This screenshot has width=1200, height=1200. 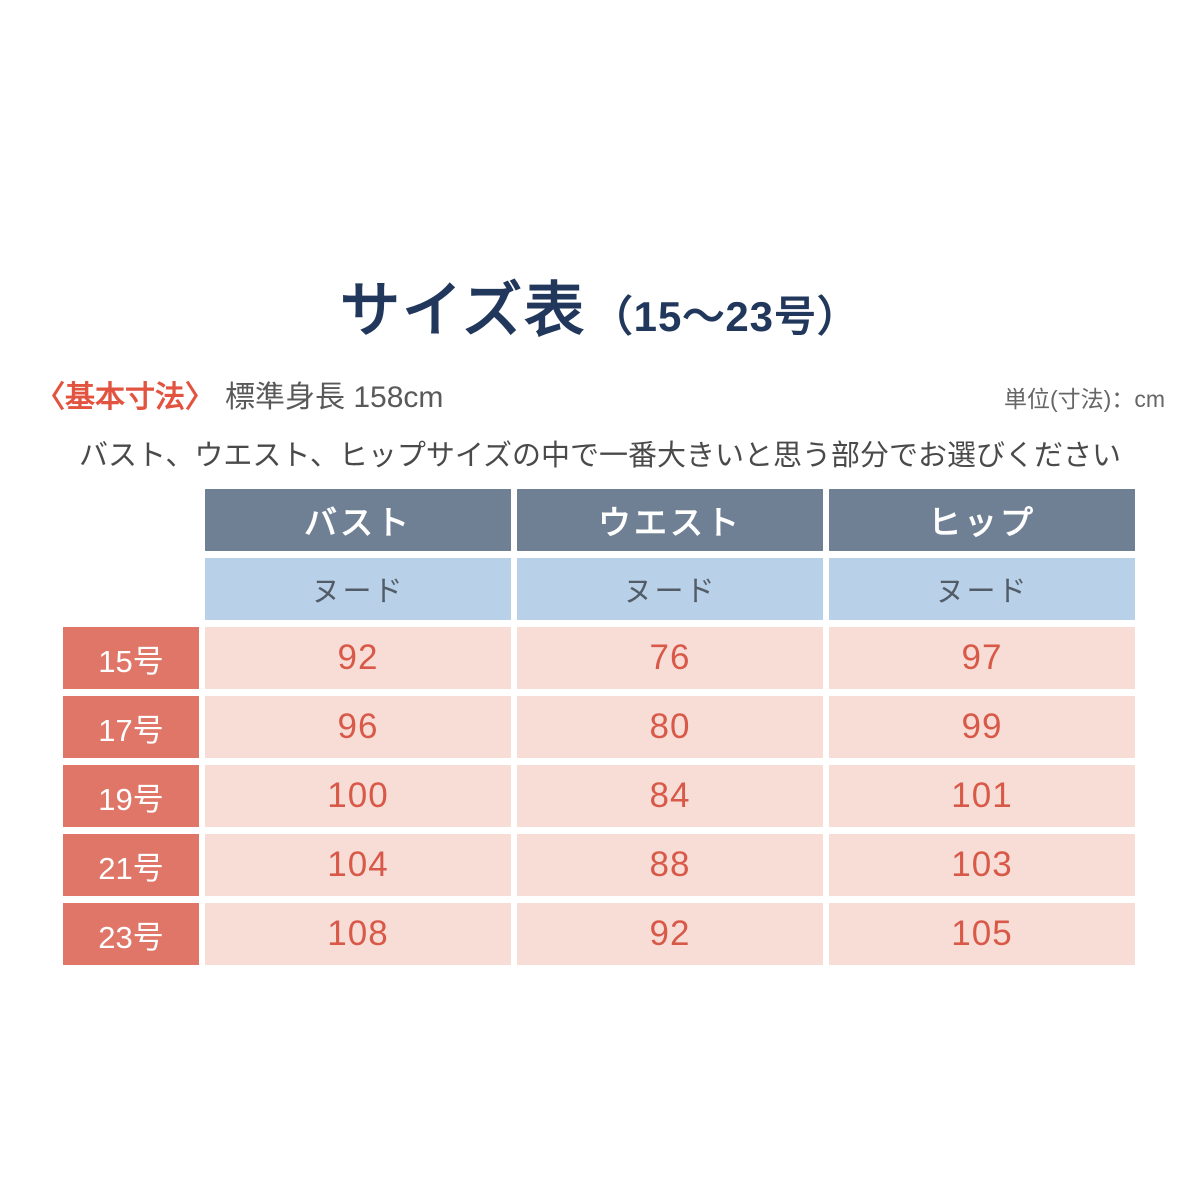 I want to click on basic-measurements: 〈基本寸法〉 標準身長 158cm, so click(x=239, y=394).